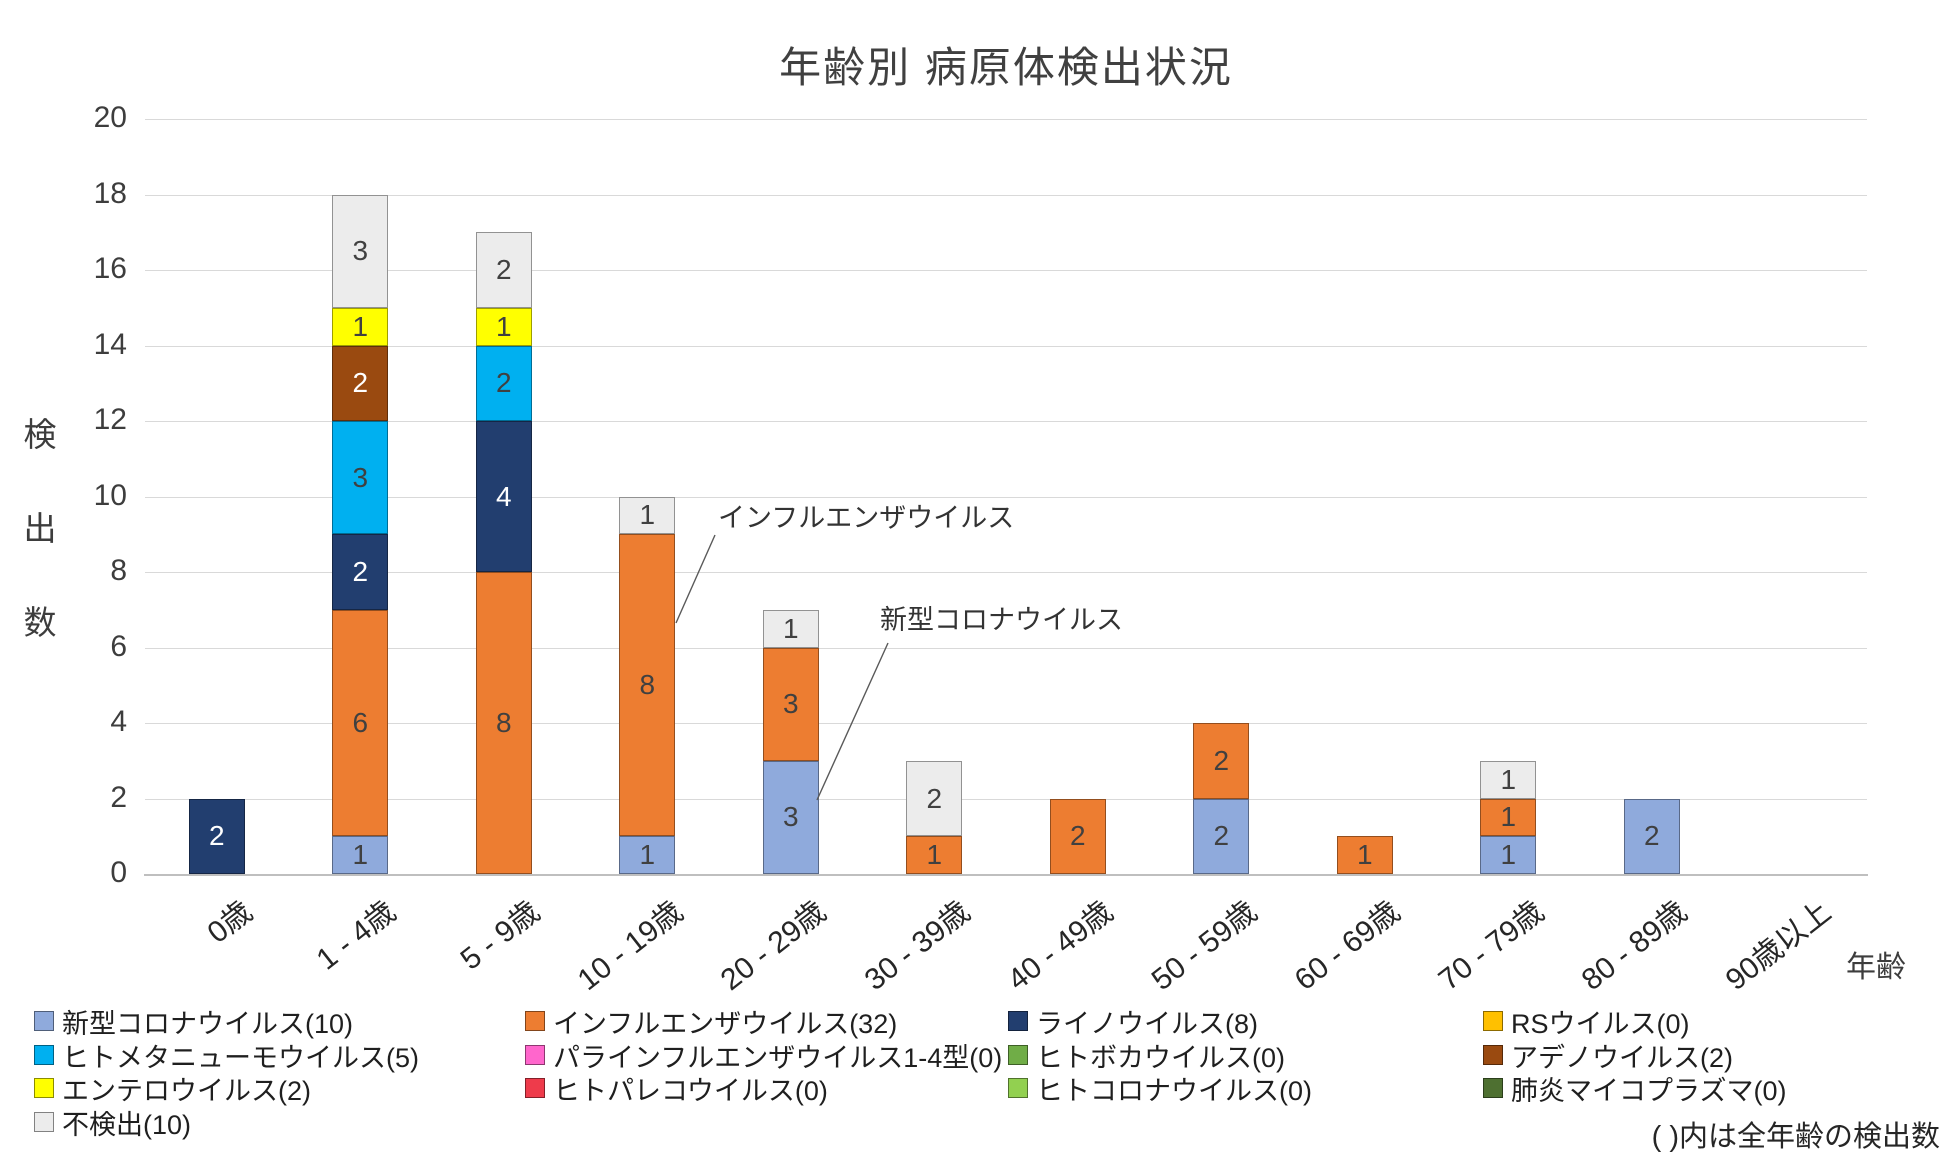 This screenshot has height=1157, width=1950. I want to click on y-axis-title-char: 出, so click(40, 528).